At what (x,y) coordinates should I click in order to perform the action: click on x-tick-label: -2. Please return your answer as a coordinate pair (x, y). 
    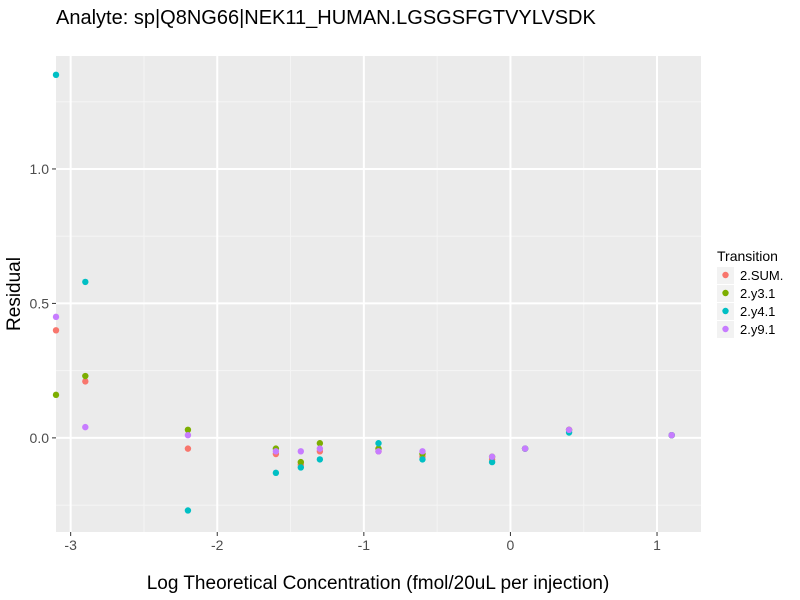
    Looking at the image, I should click on (217, 545).